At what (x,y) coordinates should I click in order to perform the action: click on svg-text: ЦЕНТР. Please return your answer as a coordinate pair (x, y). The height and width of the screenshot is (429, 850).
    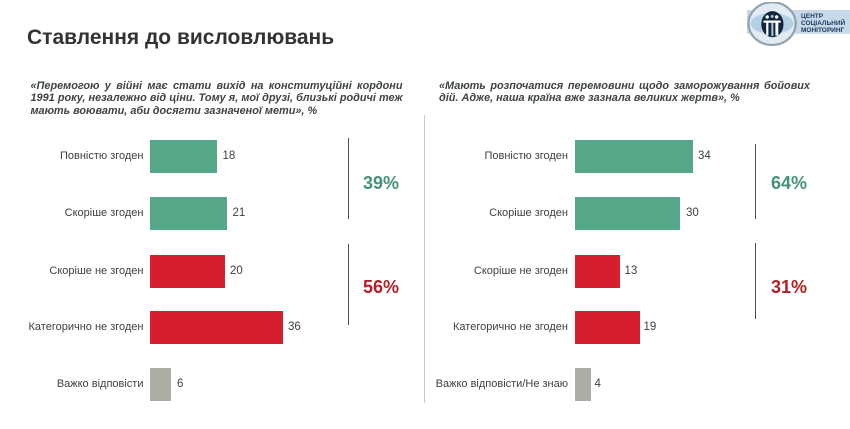
    Looking at the image, I should click on (812, 16).